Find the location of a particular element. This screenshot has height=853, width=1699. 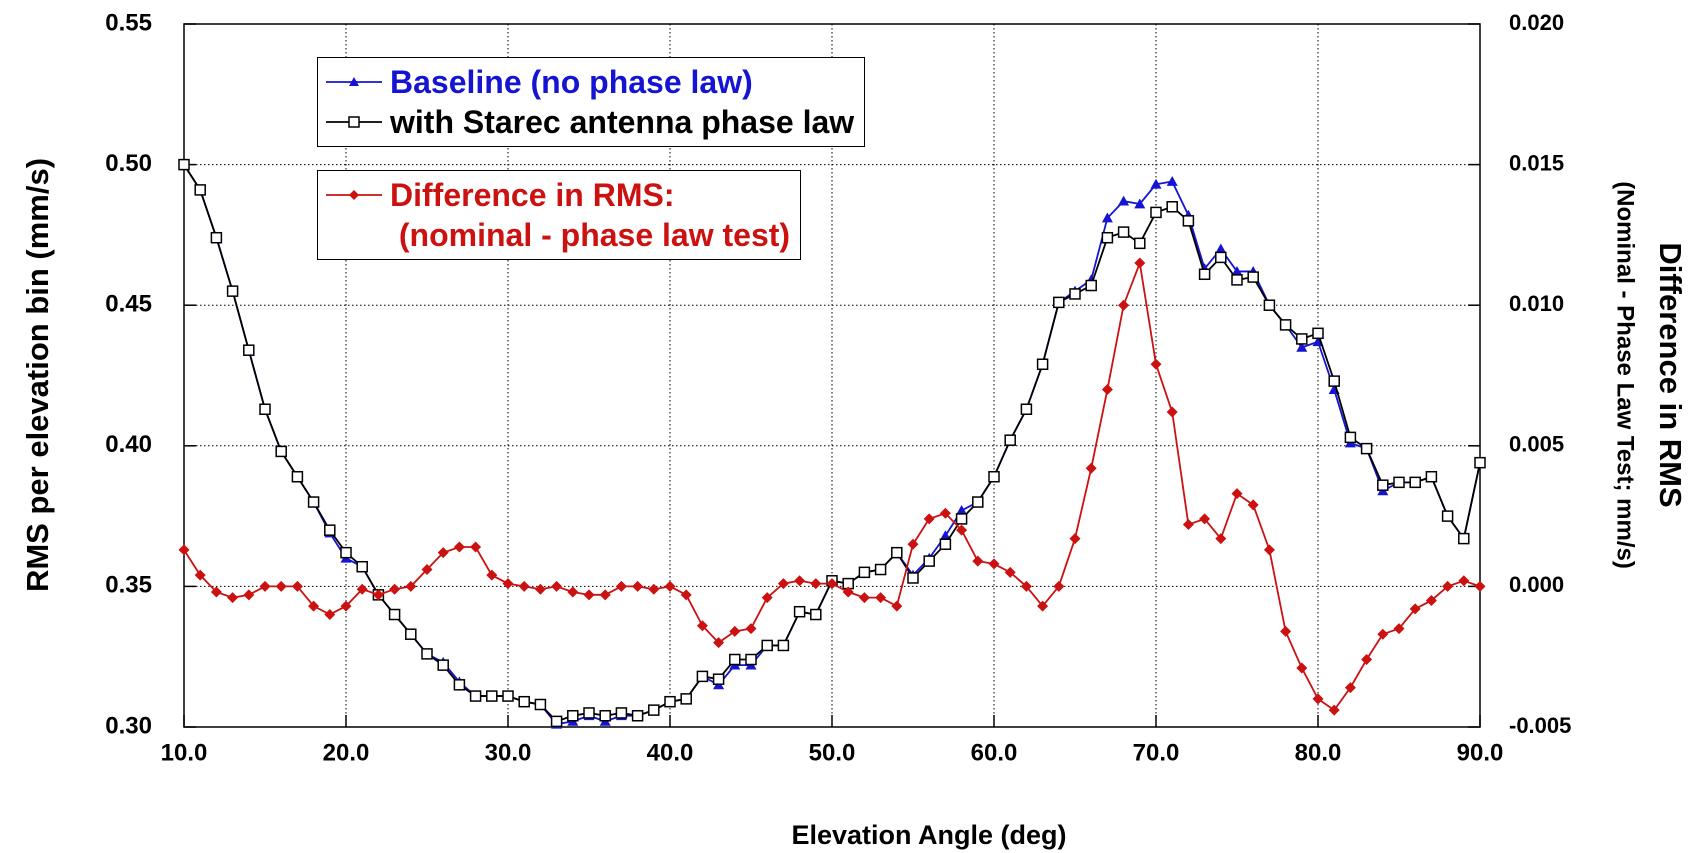

legend-entry: with Starec antenna phase law is located at coordinates (589, 122).